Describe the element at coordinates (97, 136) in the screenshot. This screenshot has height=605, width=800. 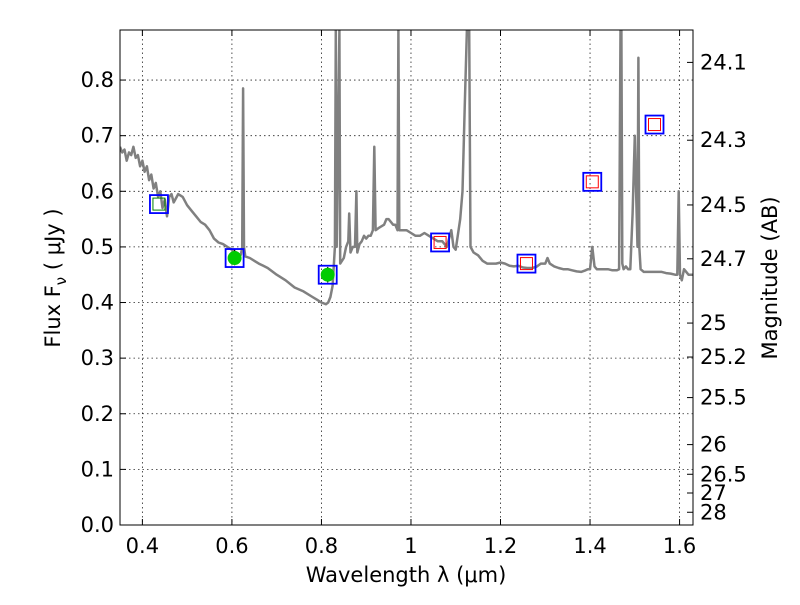
I see `y-tick-label: 0.7` at that location.